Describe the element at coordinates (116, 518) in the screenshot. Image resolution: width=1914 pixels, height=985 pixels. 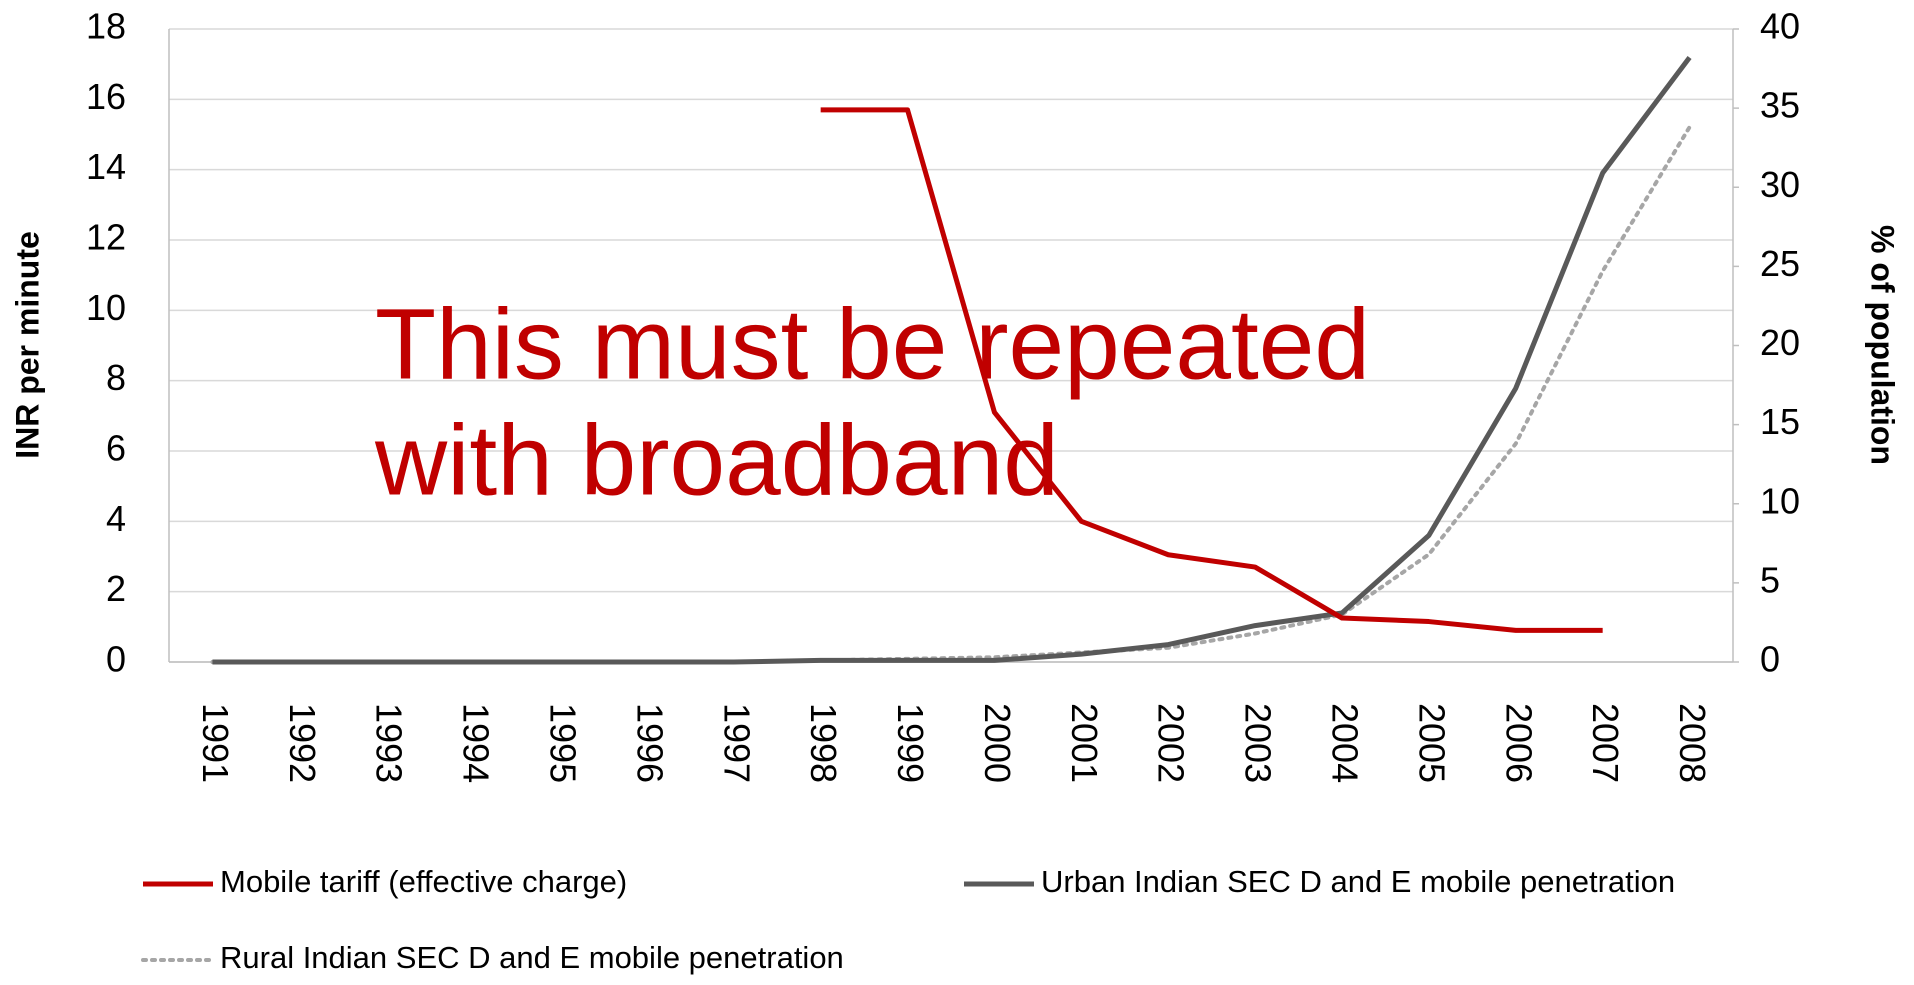
I see `y-tick-label: 4` at that location.